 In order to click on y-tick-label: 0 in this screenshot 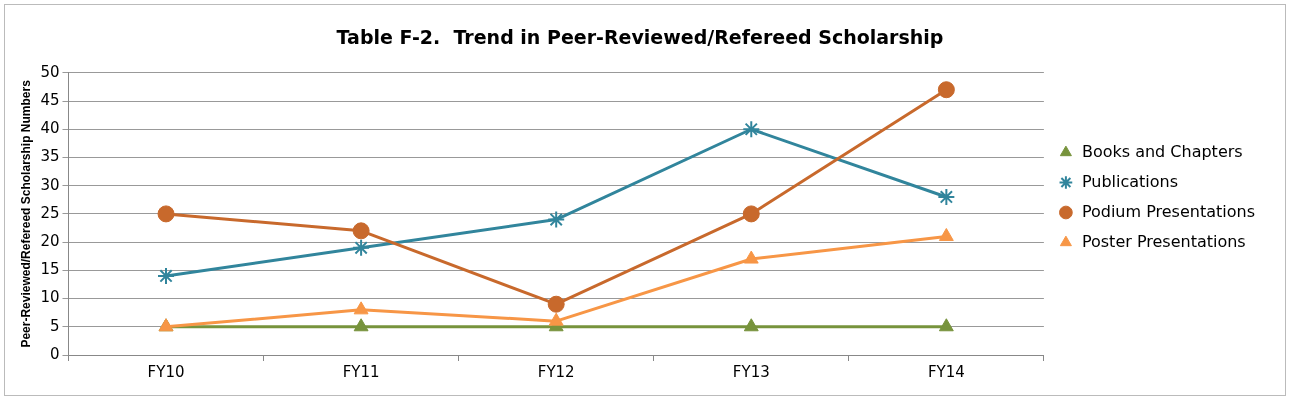, I will do `click(54, 353)`.